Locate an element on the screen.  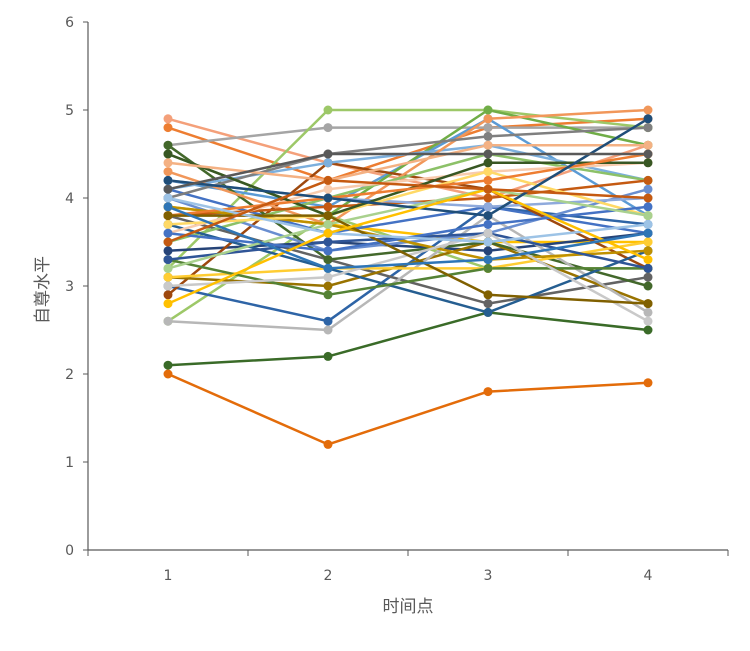
y-tick-label: 6 is located at coordinates (69, 23).